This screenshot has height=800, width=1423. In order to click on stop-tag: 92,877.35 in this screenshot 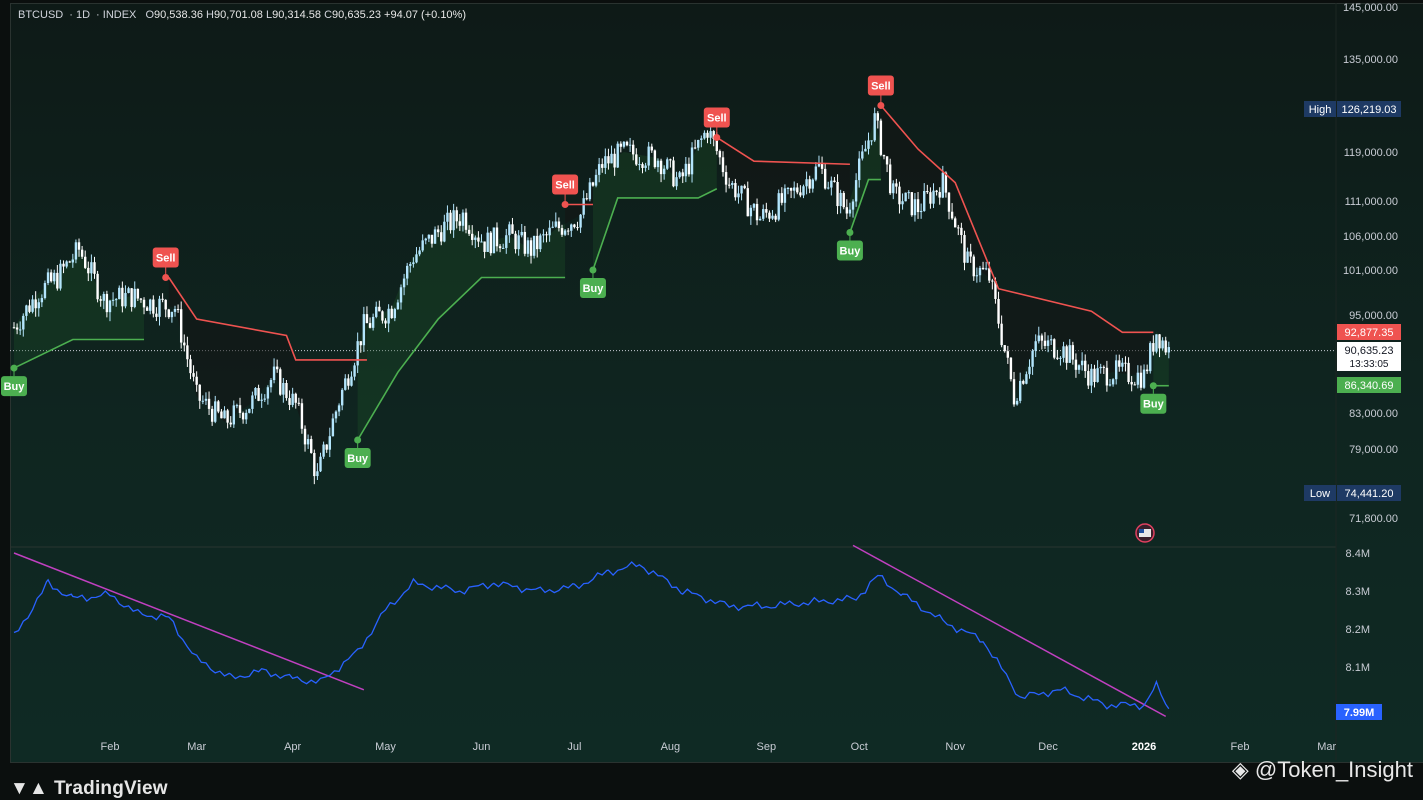, I will do `click(1369, 332)`.